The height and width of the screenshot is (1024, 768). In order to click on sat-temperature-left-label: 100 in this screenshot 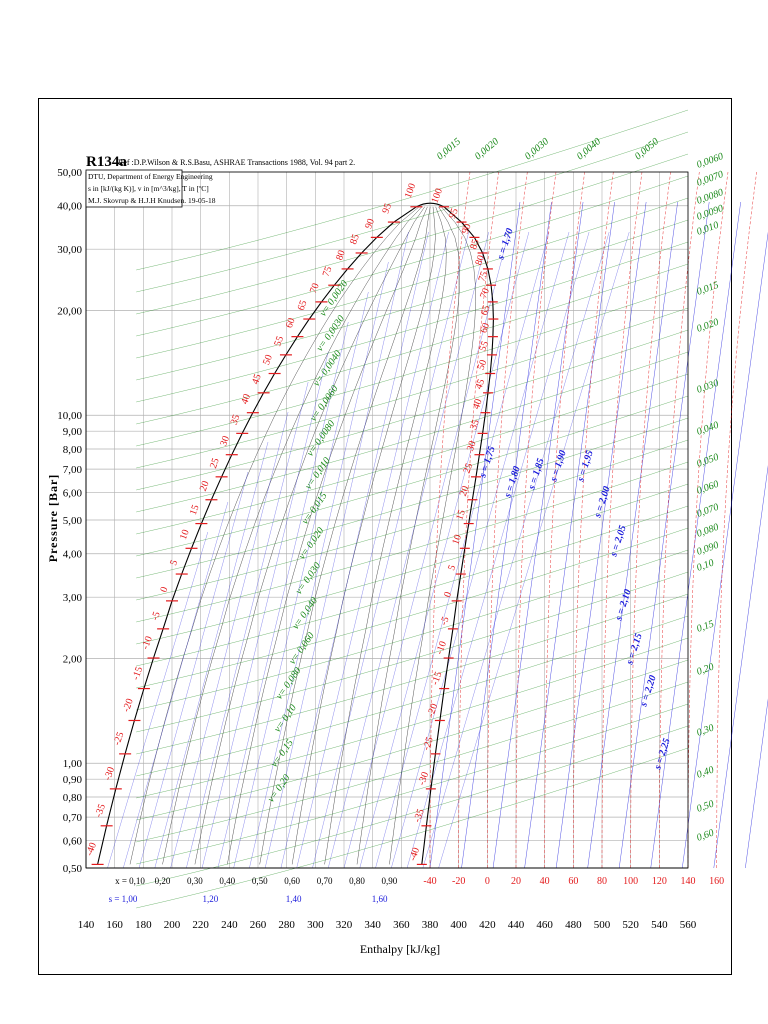, I will do `click(410, 191)`.